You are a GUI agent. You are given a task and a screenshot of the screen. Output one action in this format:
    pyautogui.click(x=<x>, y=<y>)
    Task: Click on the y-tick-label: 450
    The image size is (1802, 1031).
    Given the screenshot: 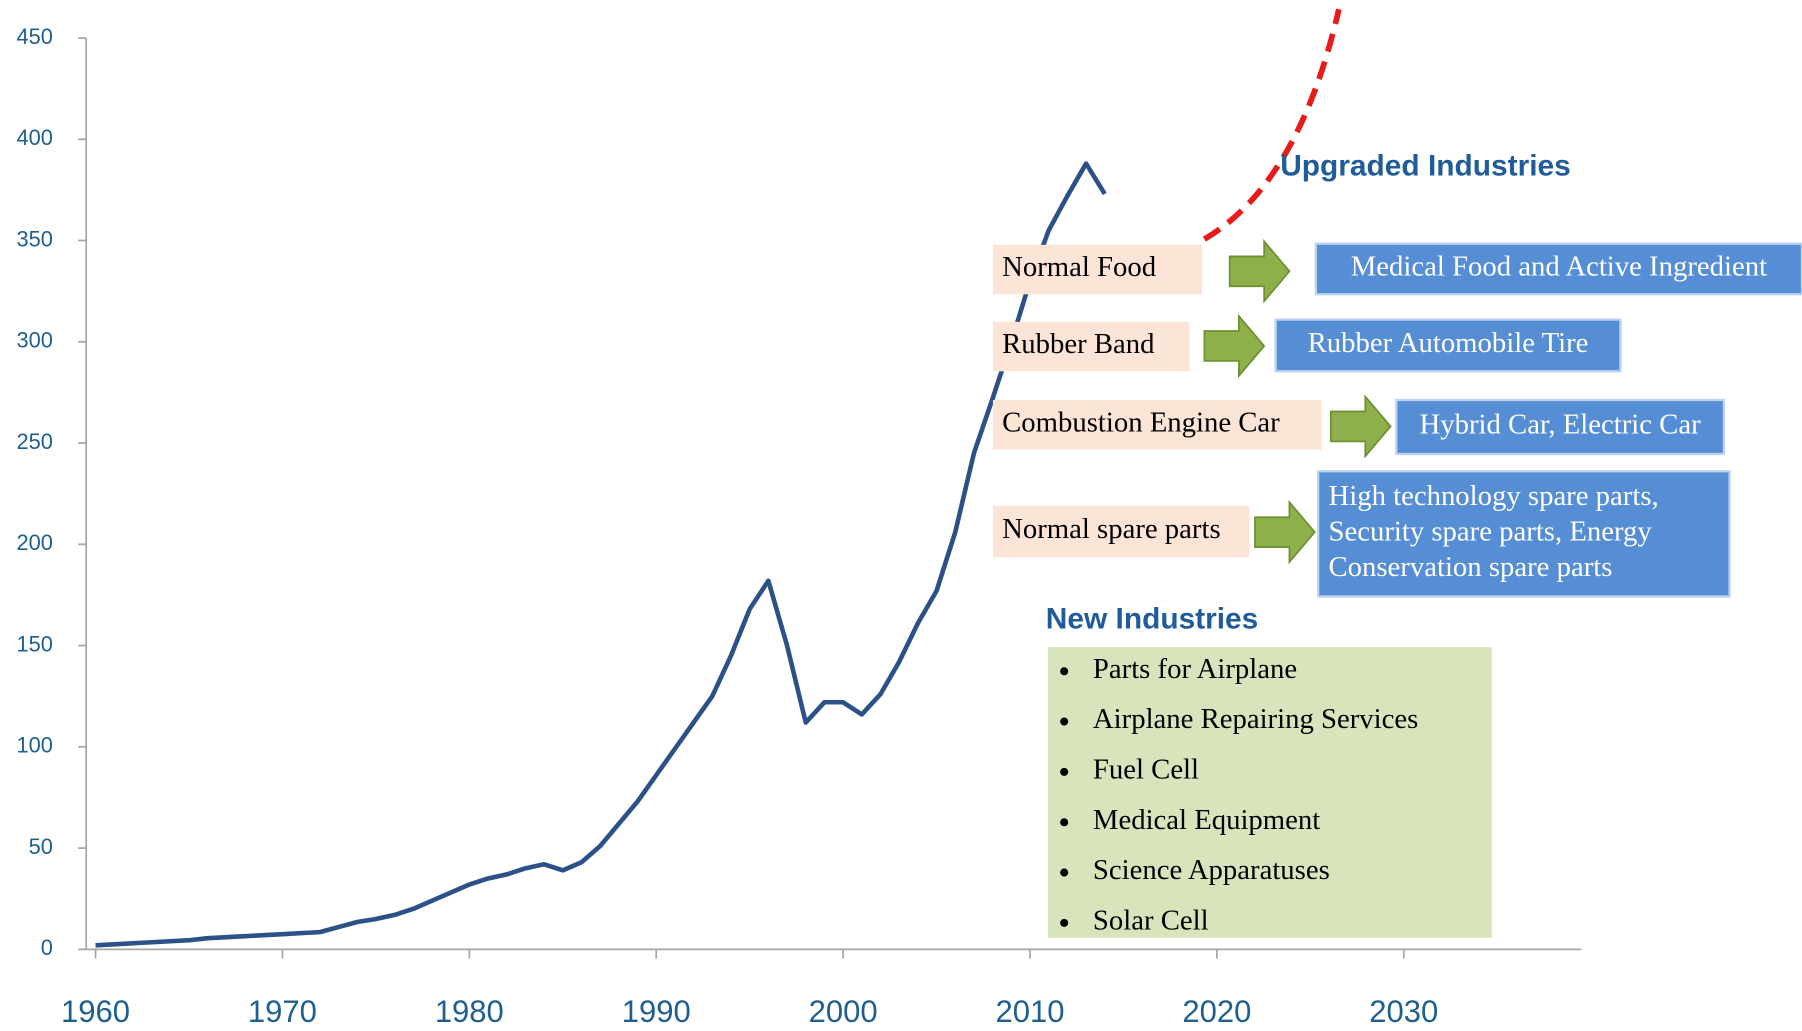 What is the action you would take?
    pyautogui.click(x=34, y=36)
    